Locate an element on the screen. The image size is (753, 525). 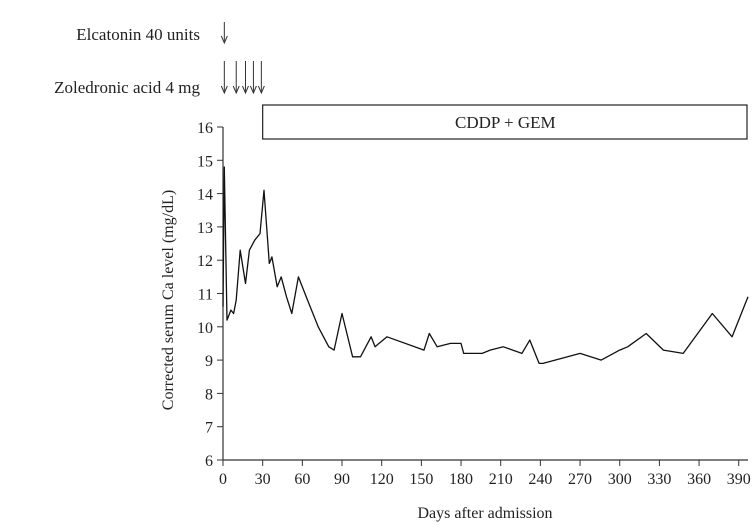
x-tick-label: 30 is located at coordinates (263, 479).